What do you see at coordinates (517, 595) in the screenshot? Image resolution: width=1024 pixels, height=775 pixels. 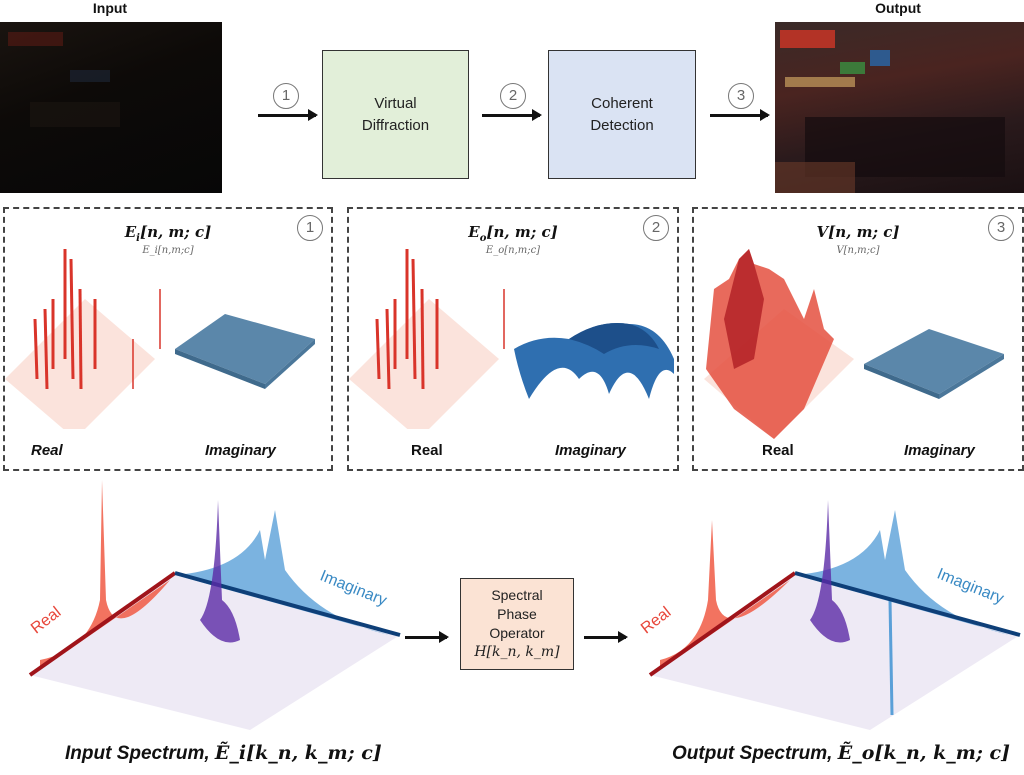 I see `operator-line: Spectral` at bounding box center [517, 595].